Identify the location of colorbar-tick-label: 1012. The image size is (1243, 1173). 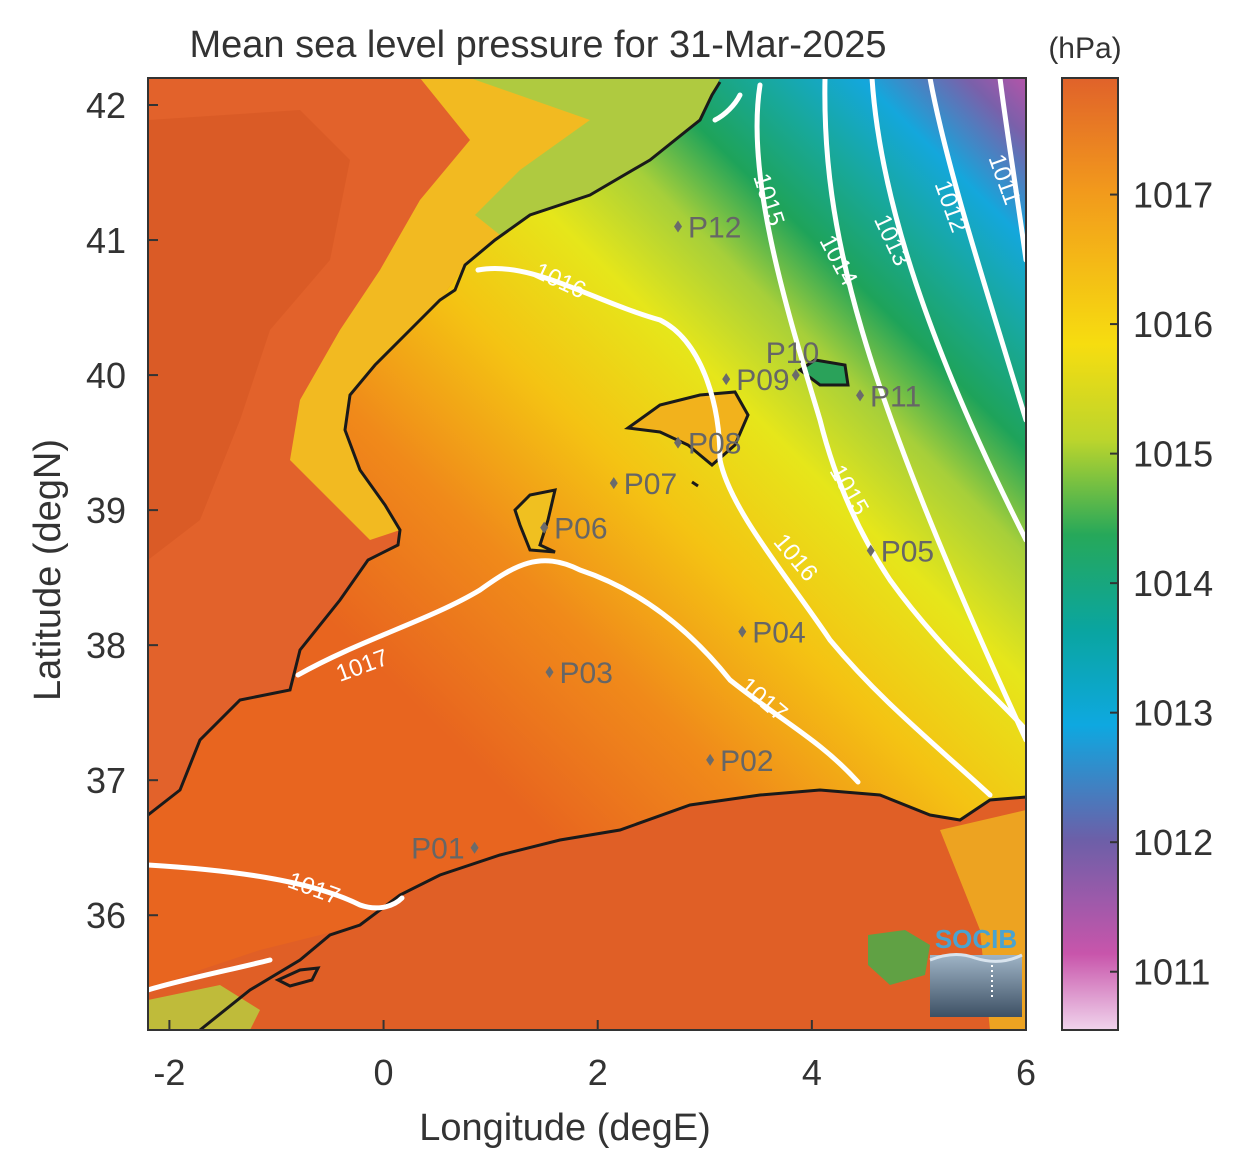
(1173, 842).